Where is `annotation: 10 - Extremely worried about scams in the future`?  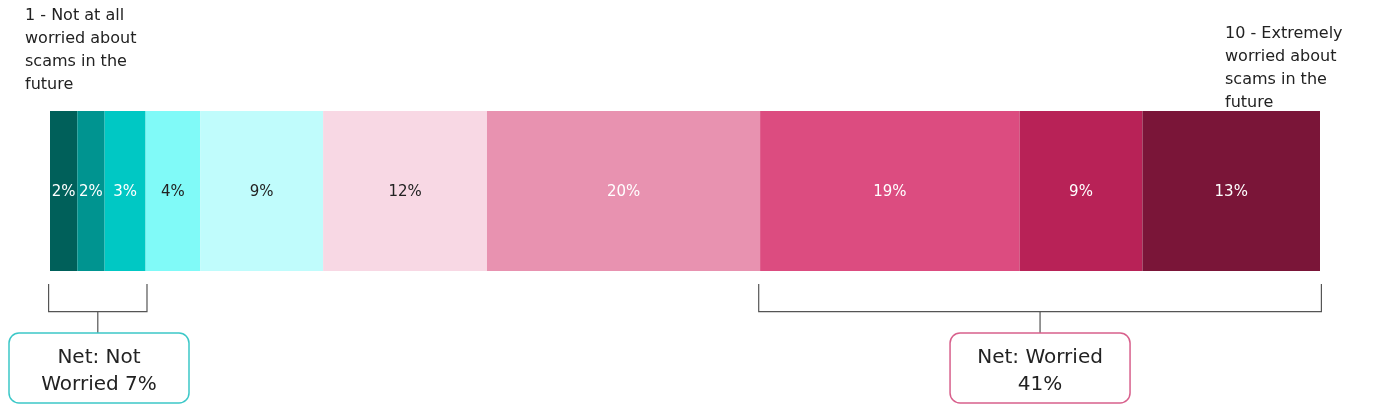
annotation: 10 - Extremely worried about scams in the future is located at coordinates (1284, 67).